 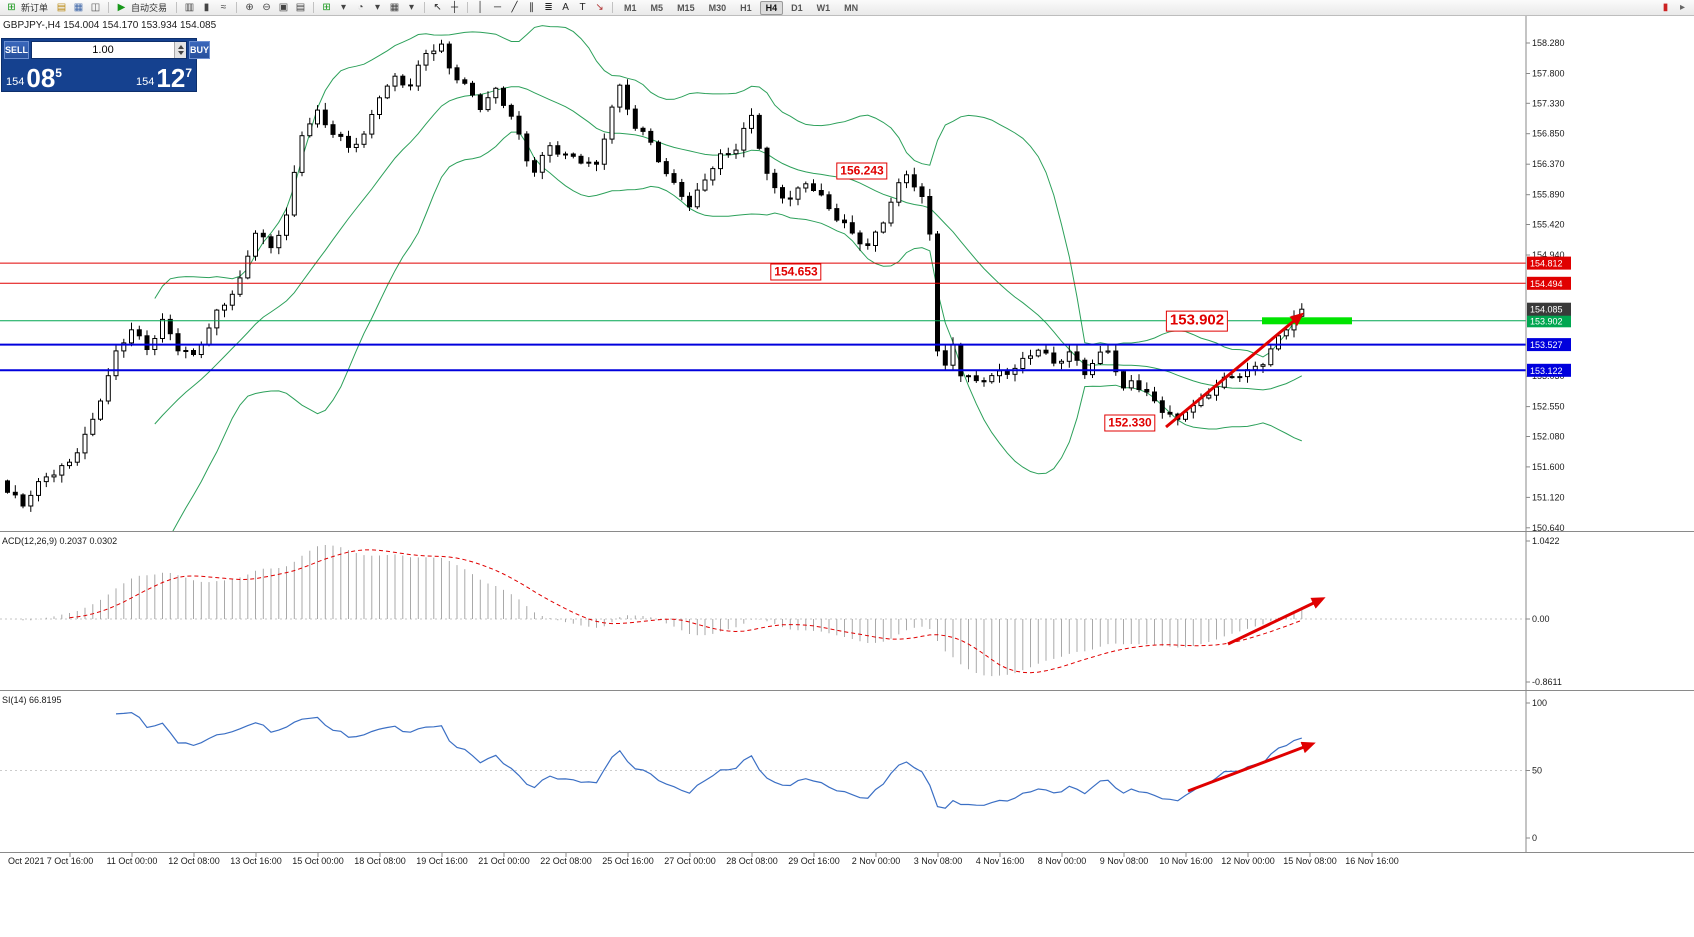 I want to click on line-chart-icon: ≈, so click(x=223, y=7).